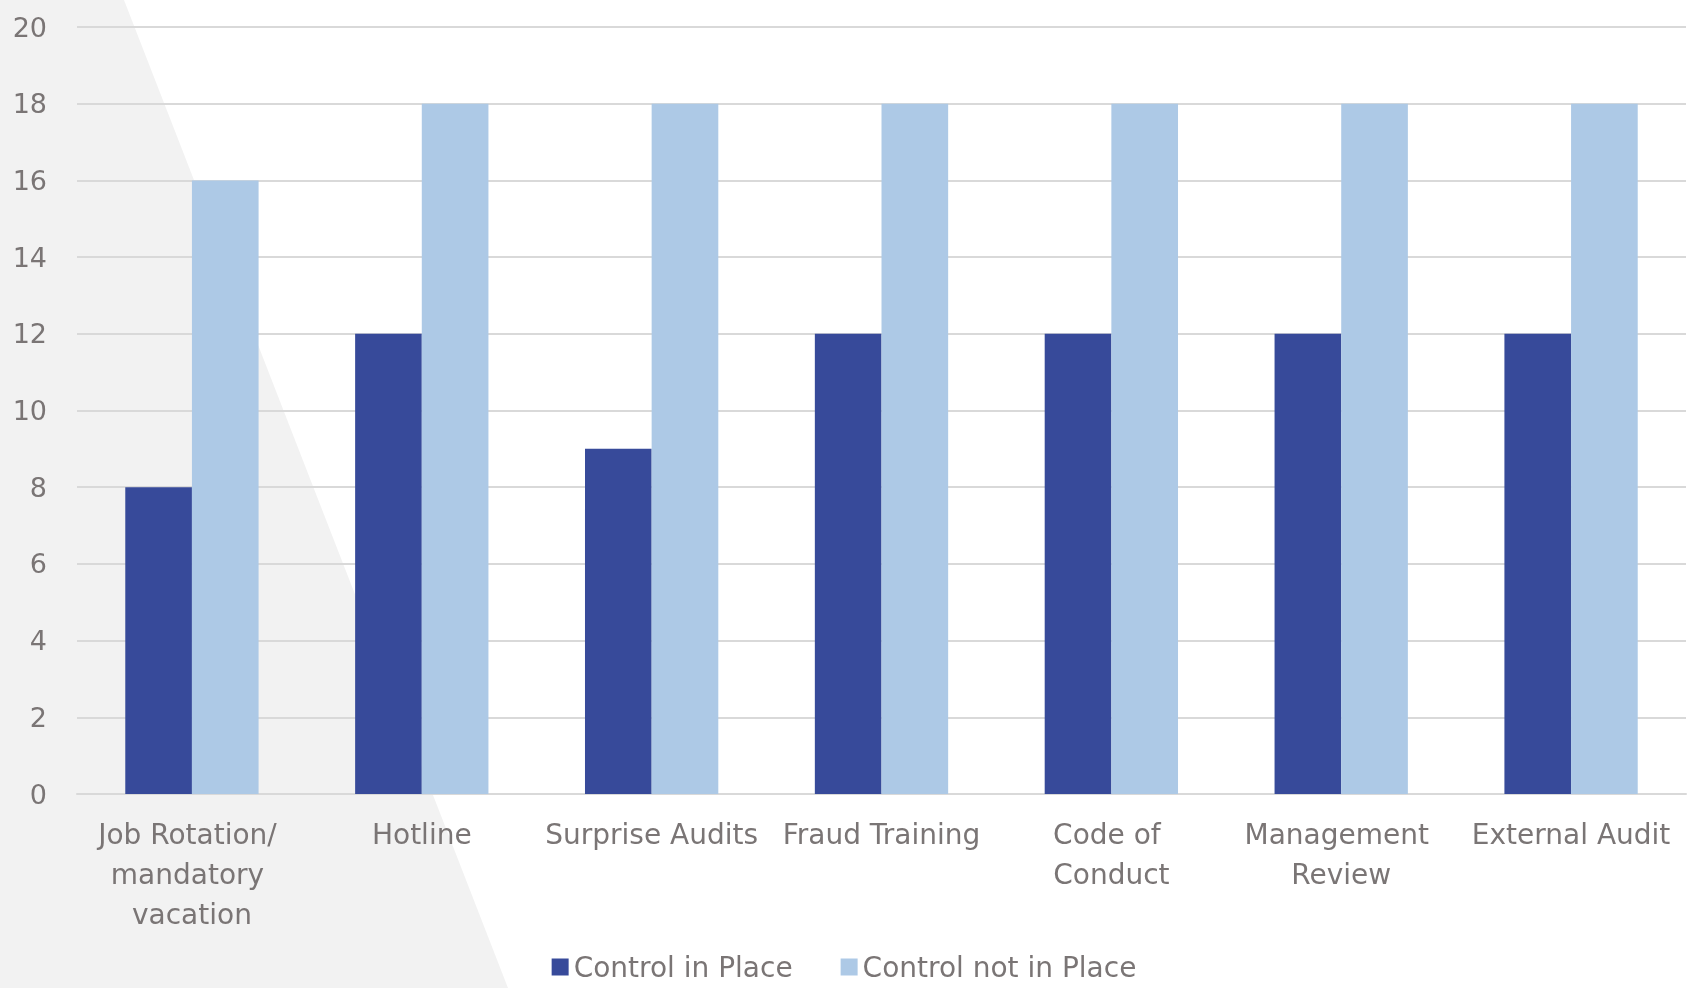 The width and height of the screenshot is (1688, 988). I want to click on x-tick-label: Hotline, so click(421, 834).